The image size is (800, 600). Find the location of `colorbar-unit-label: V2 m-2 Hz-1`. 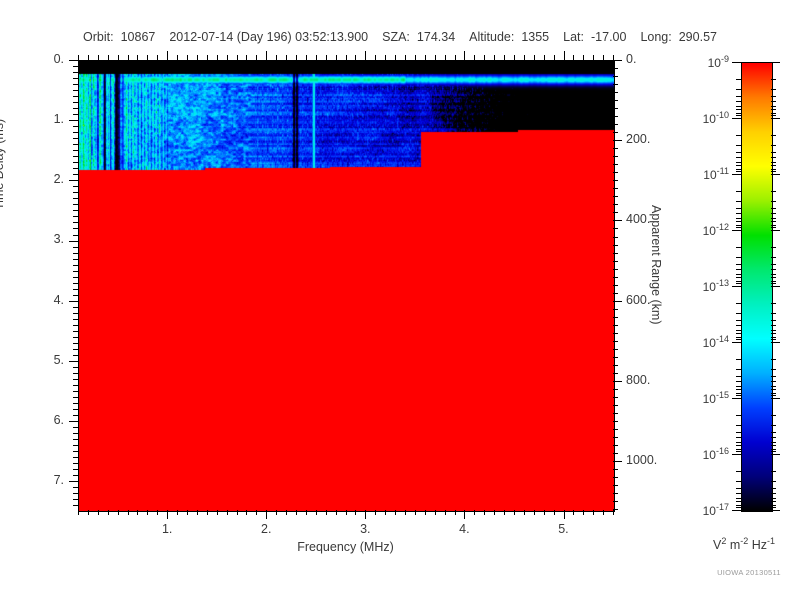

colorbar-unit-label: V2 m-2 Hz-1 is located at coordinates (744, 544).